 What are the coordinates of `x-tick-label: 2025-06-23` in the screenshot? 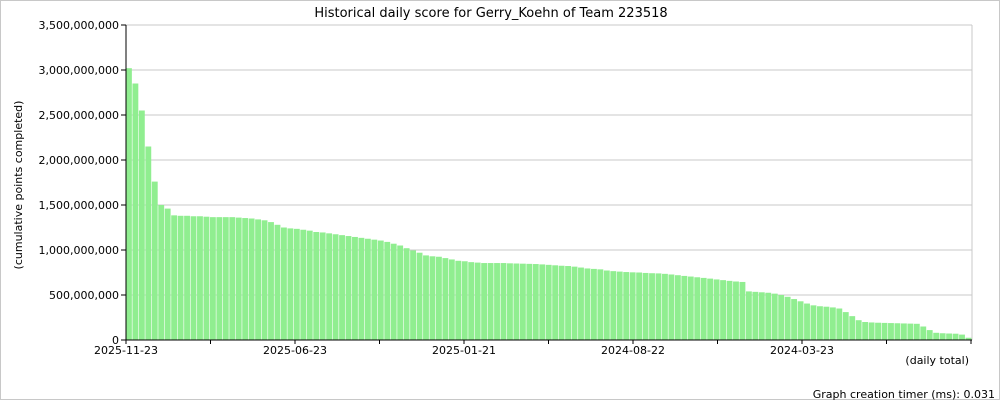 It's located at (295, 350).